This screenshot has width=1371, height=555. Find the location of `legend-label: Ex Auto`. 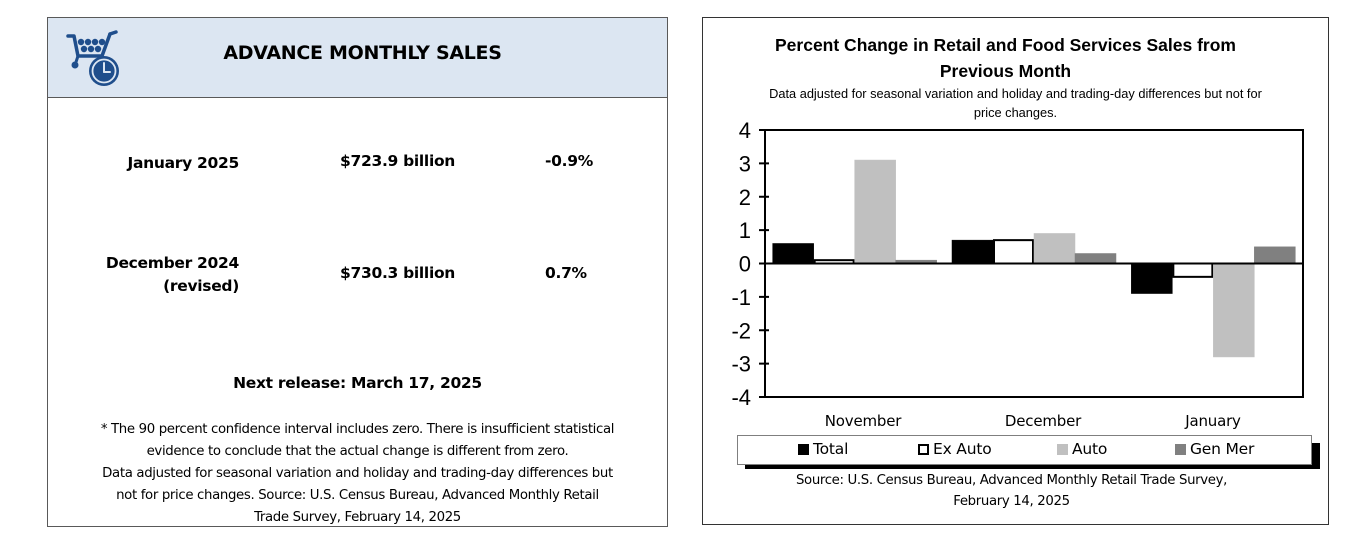

legend-label: Ex Auto is located at coordinates (962, 449).